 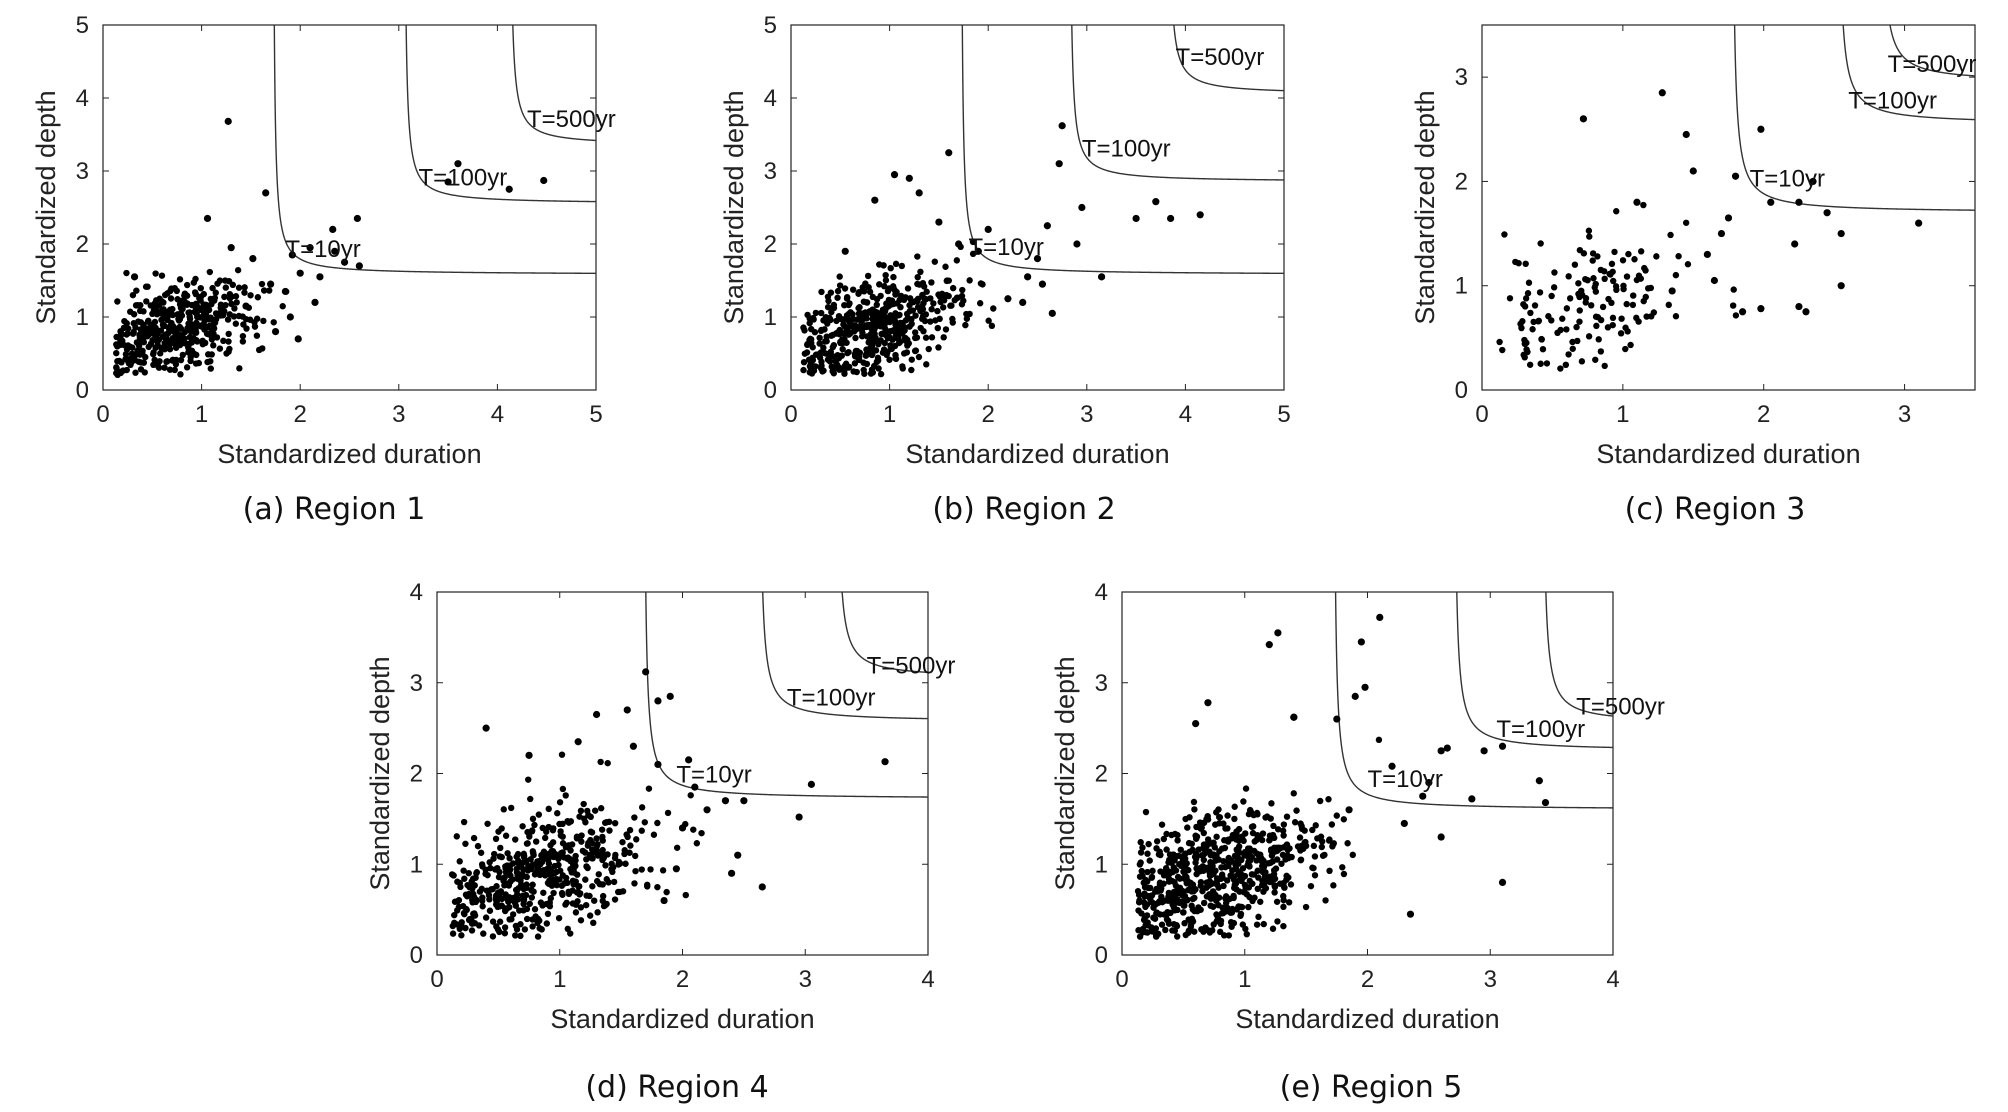 I want to click on scatter-points, so click(x=1342, y=776).